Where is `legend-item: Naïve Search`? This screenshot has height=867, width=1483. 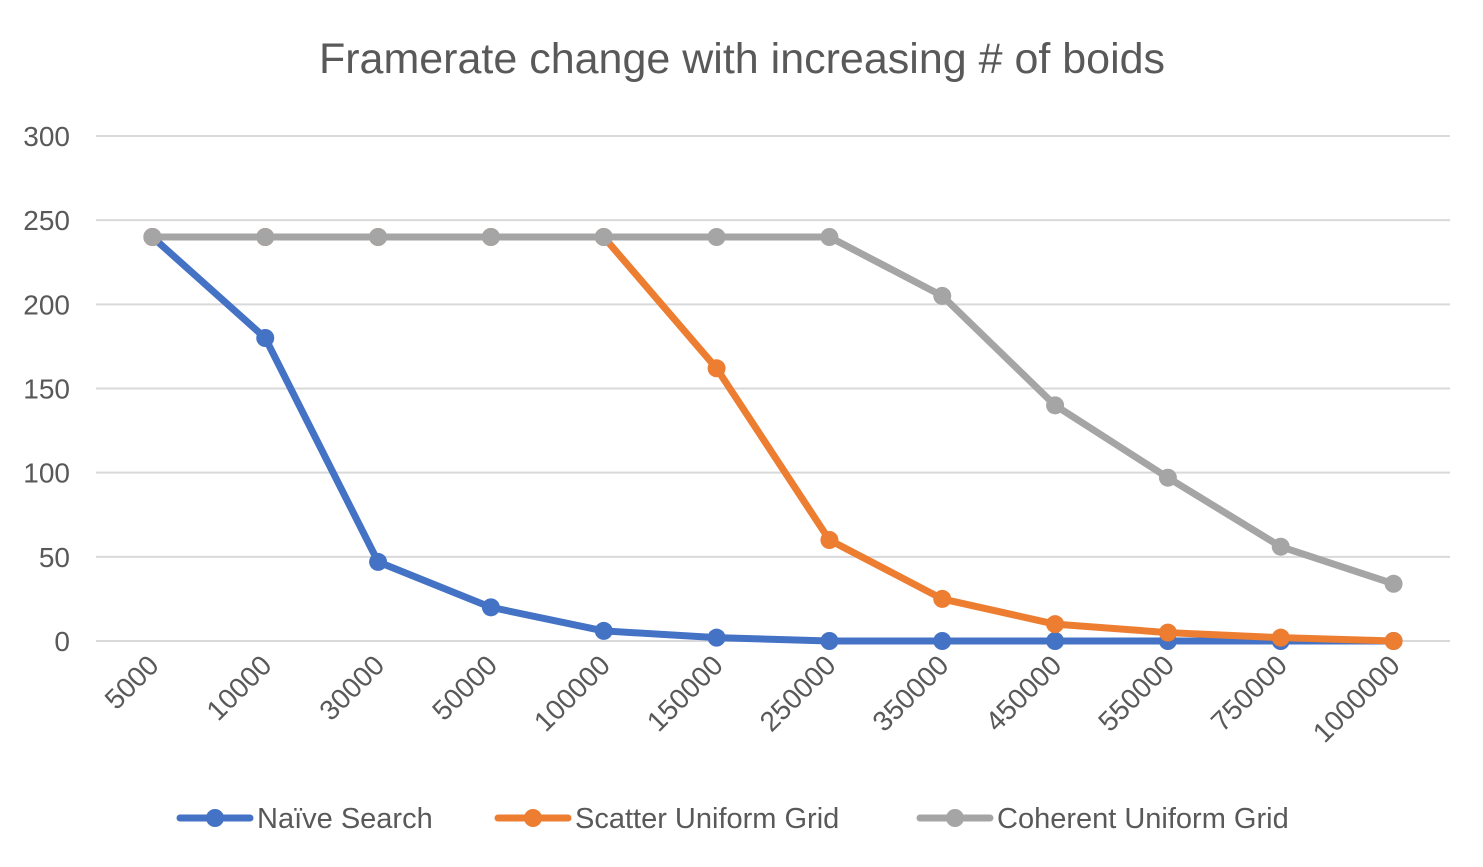
legend-item: Naïve Search is located at coordinates (304, 819).